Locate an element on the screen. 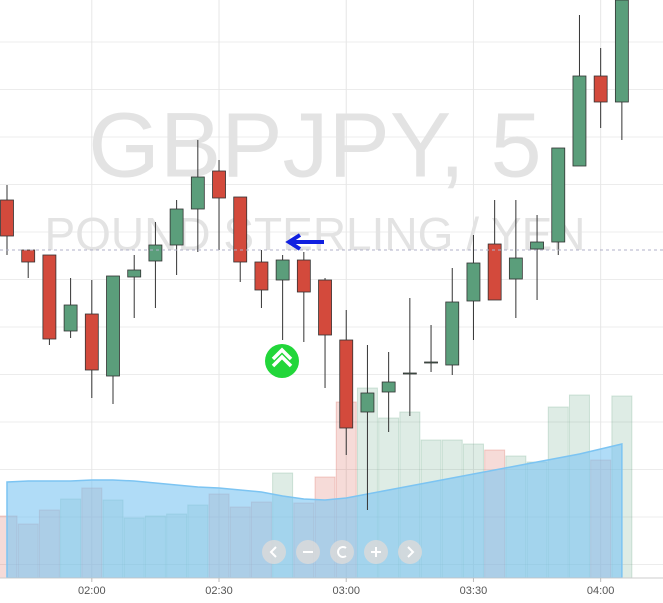 The width and height of the screenshot is (663, 603). watermark-subtitle: POUND STERLING / YEN is located at coordinates (314, 234).